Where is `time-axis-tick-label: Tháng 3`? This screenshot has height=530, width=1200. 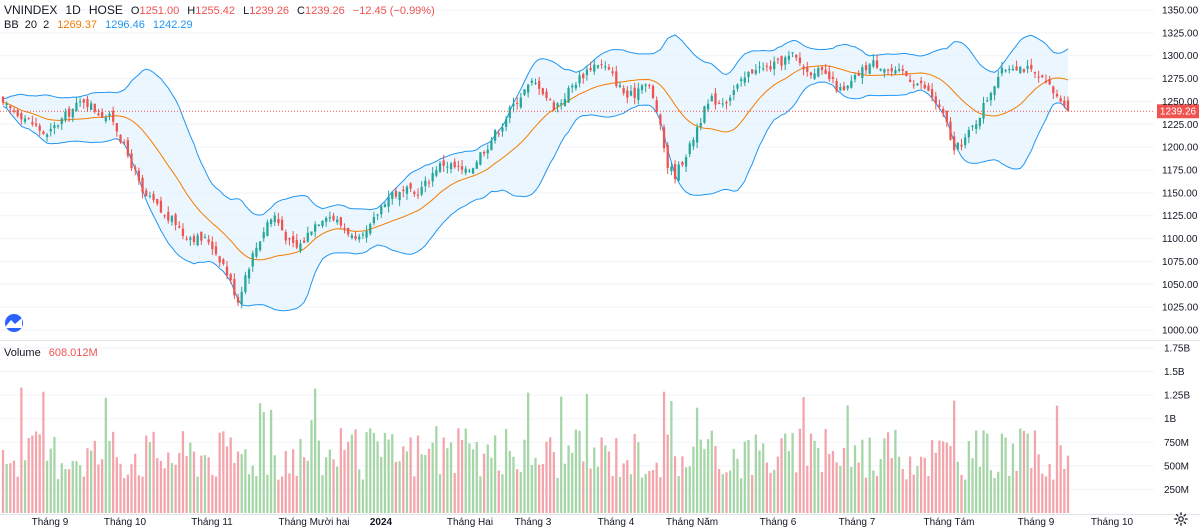
time-axis-tick-label: Tháng 3 is located at coordinates (533, 522).